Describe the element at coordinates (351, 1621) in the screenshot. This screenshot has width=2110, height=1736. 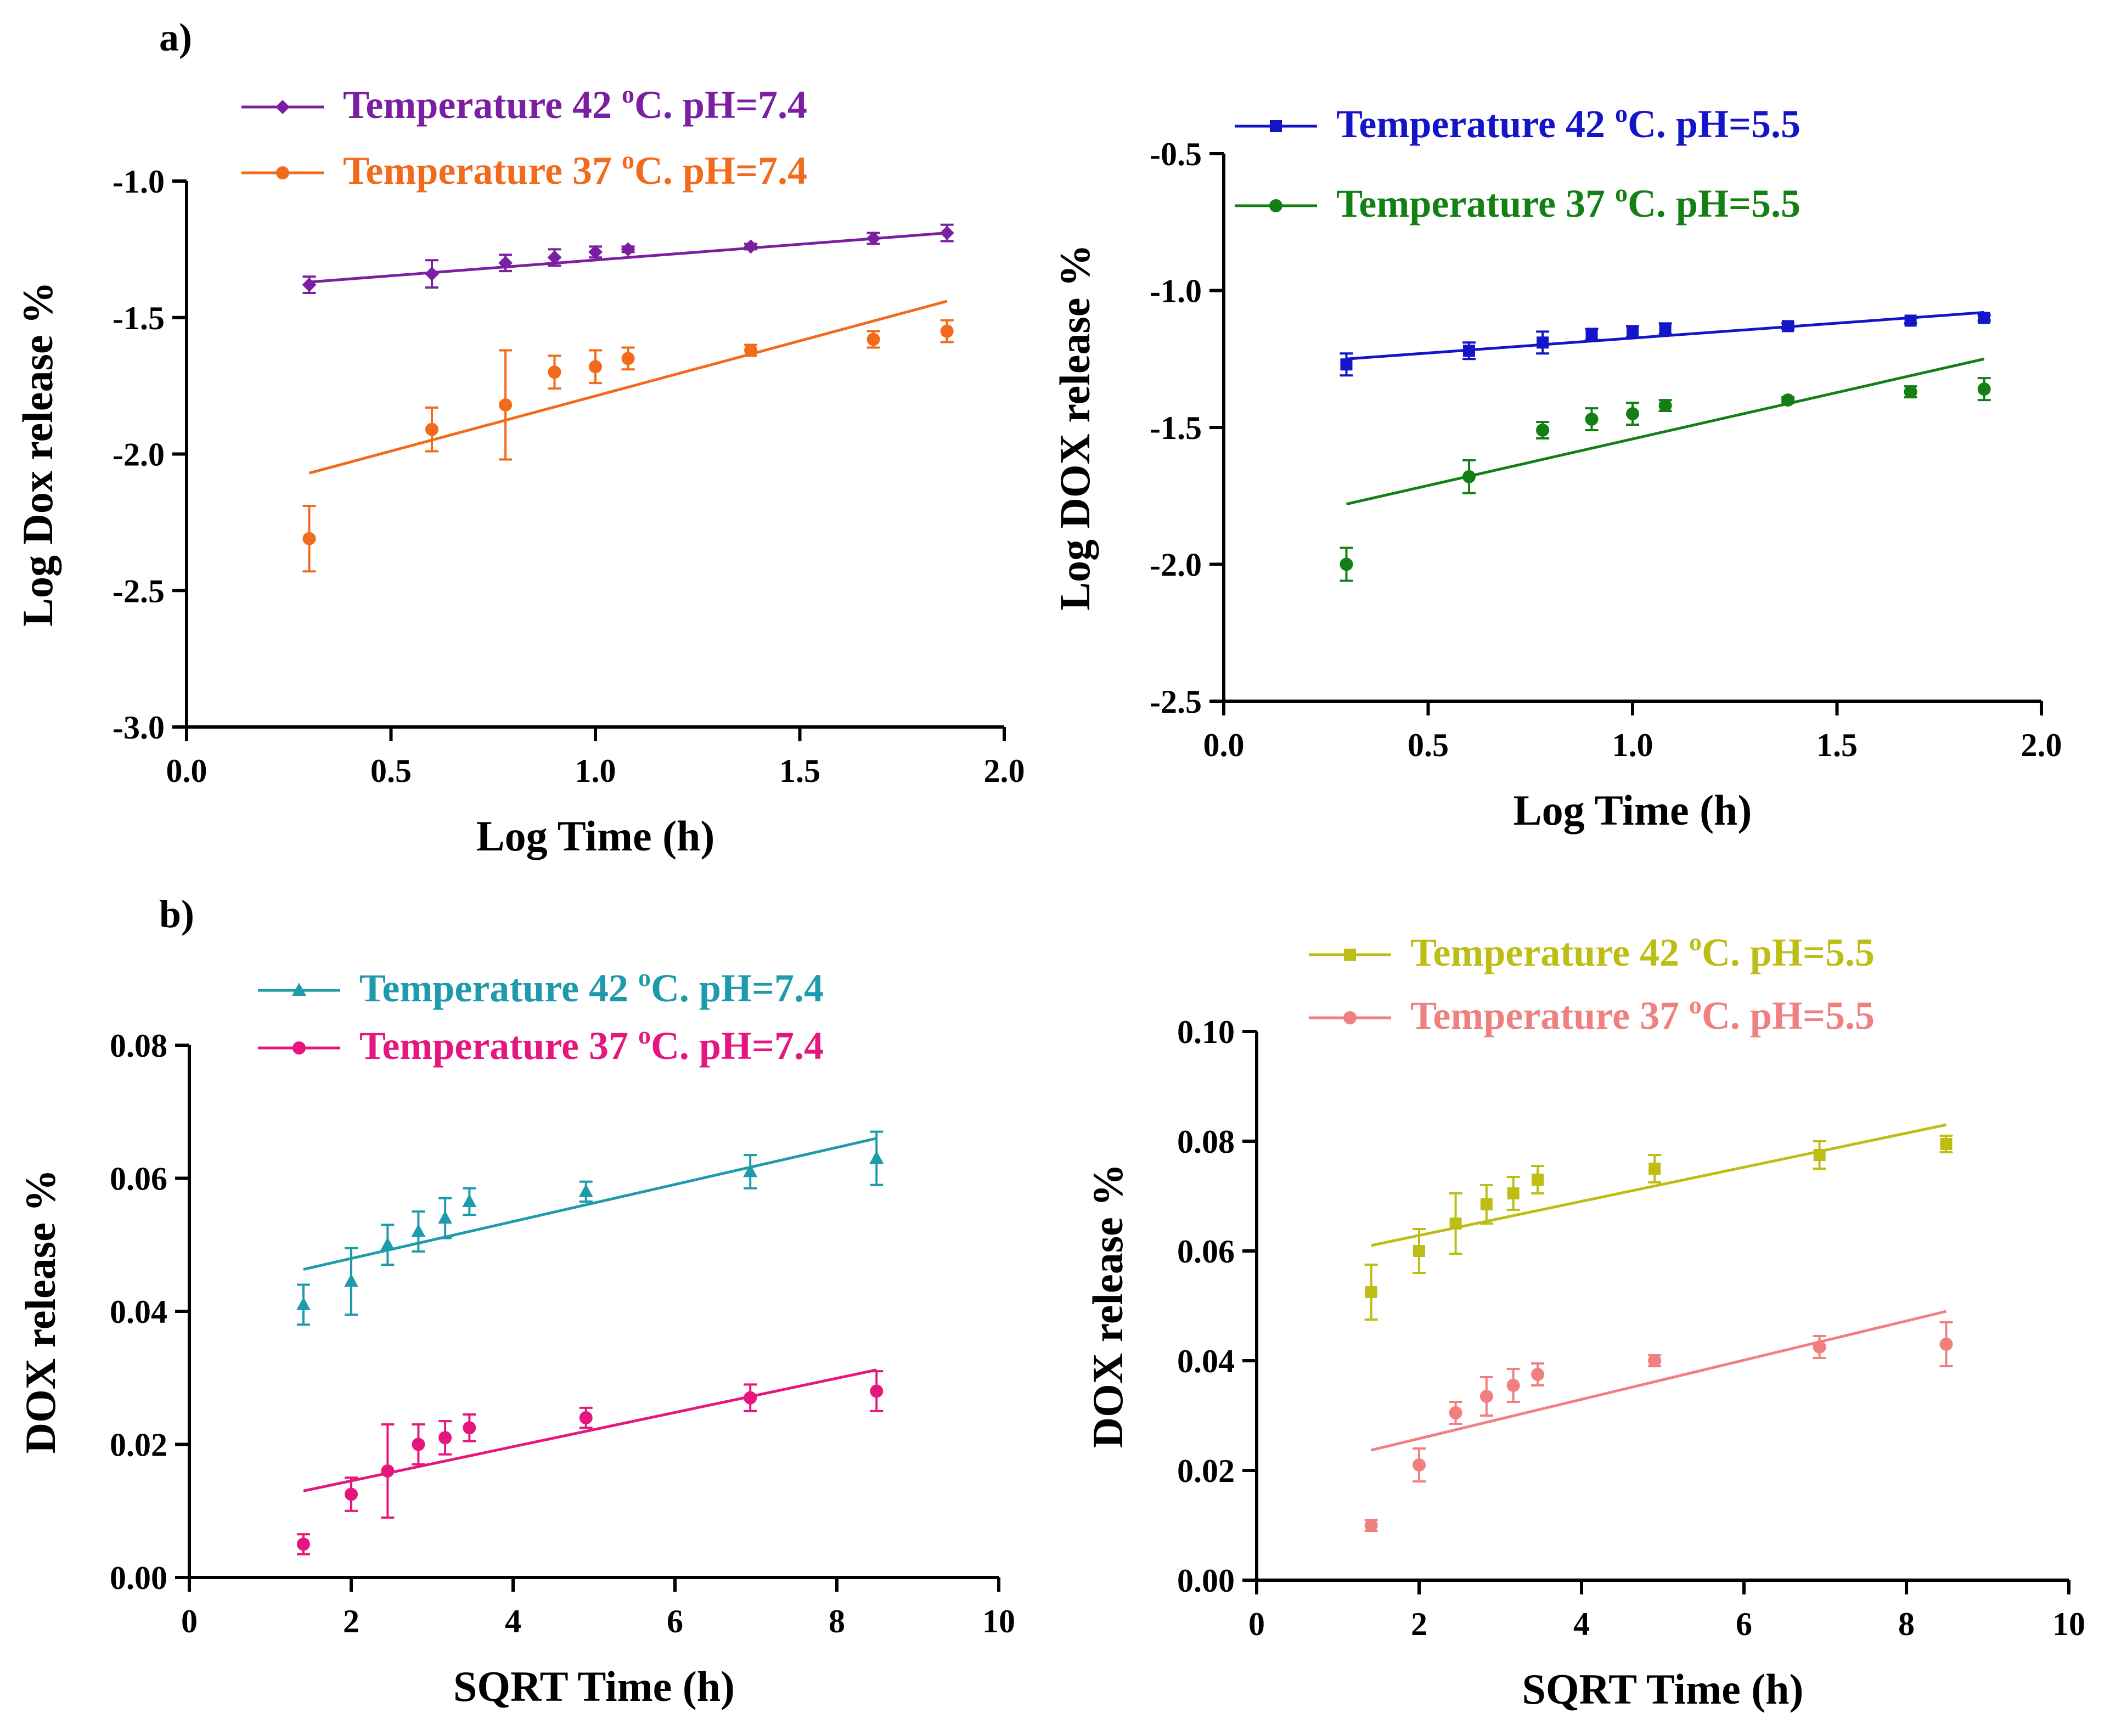
I see `x-tick-label: 2` at that location.